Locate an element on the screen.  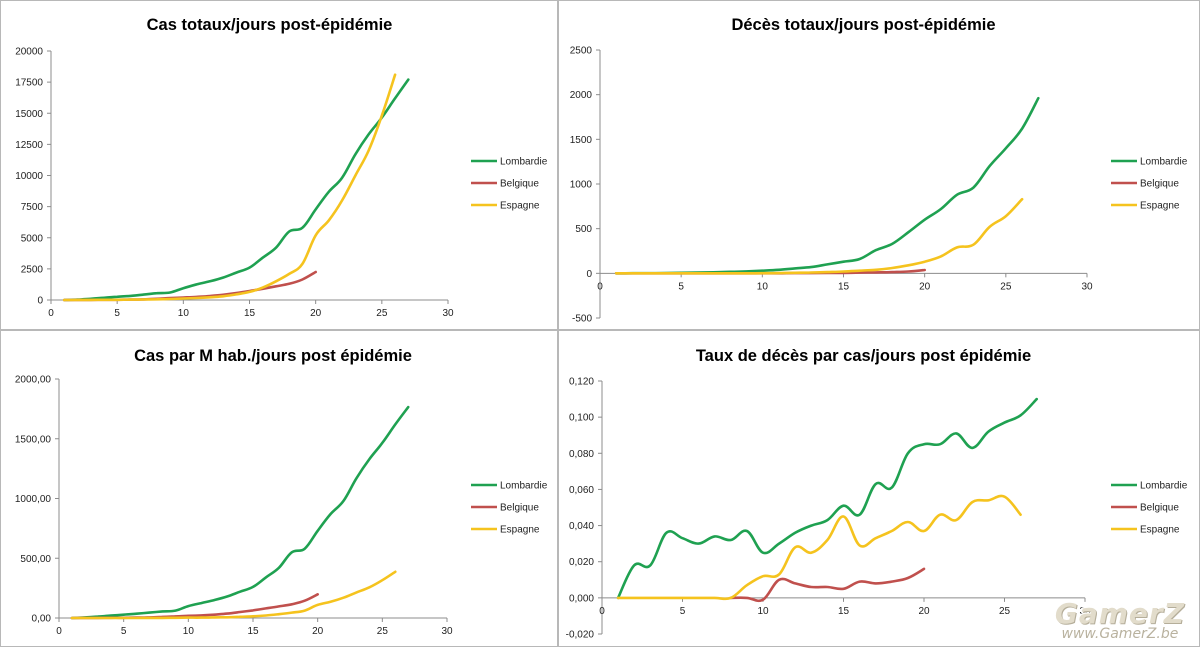
y-tick-label: 0,00 is located at coordinates (42, 619).